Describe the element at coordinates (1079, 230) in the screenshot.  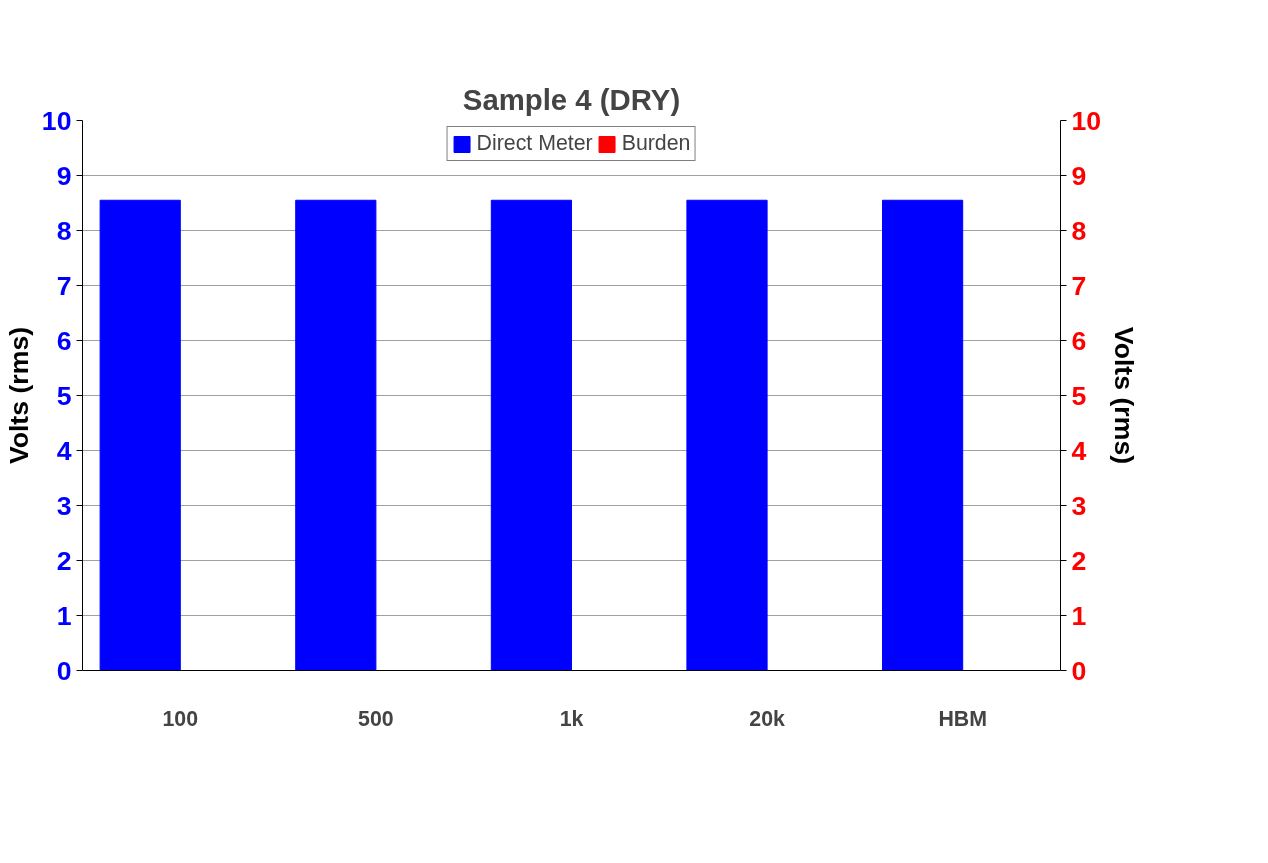
I see `y2-tick-label: 8` at that location.